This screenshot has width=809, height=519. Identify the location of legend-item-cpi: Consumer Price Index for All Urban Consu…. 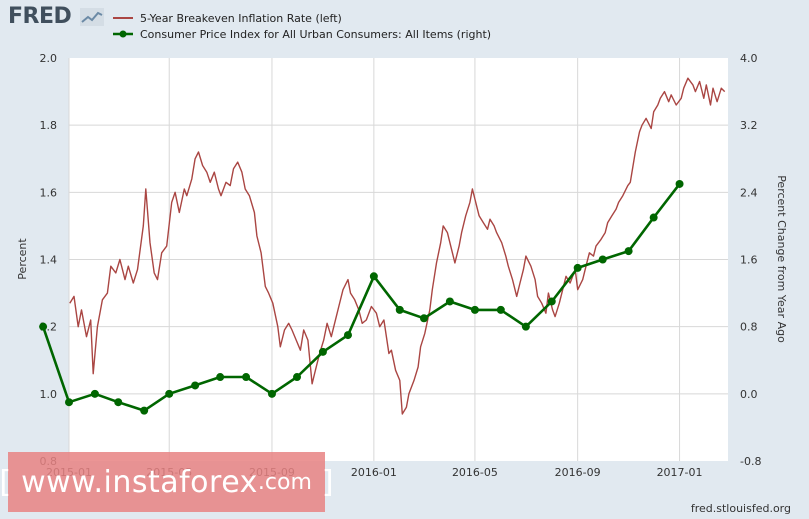
(301, 34).